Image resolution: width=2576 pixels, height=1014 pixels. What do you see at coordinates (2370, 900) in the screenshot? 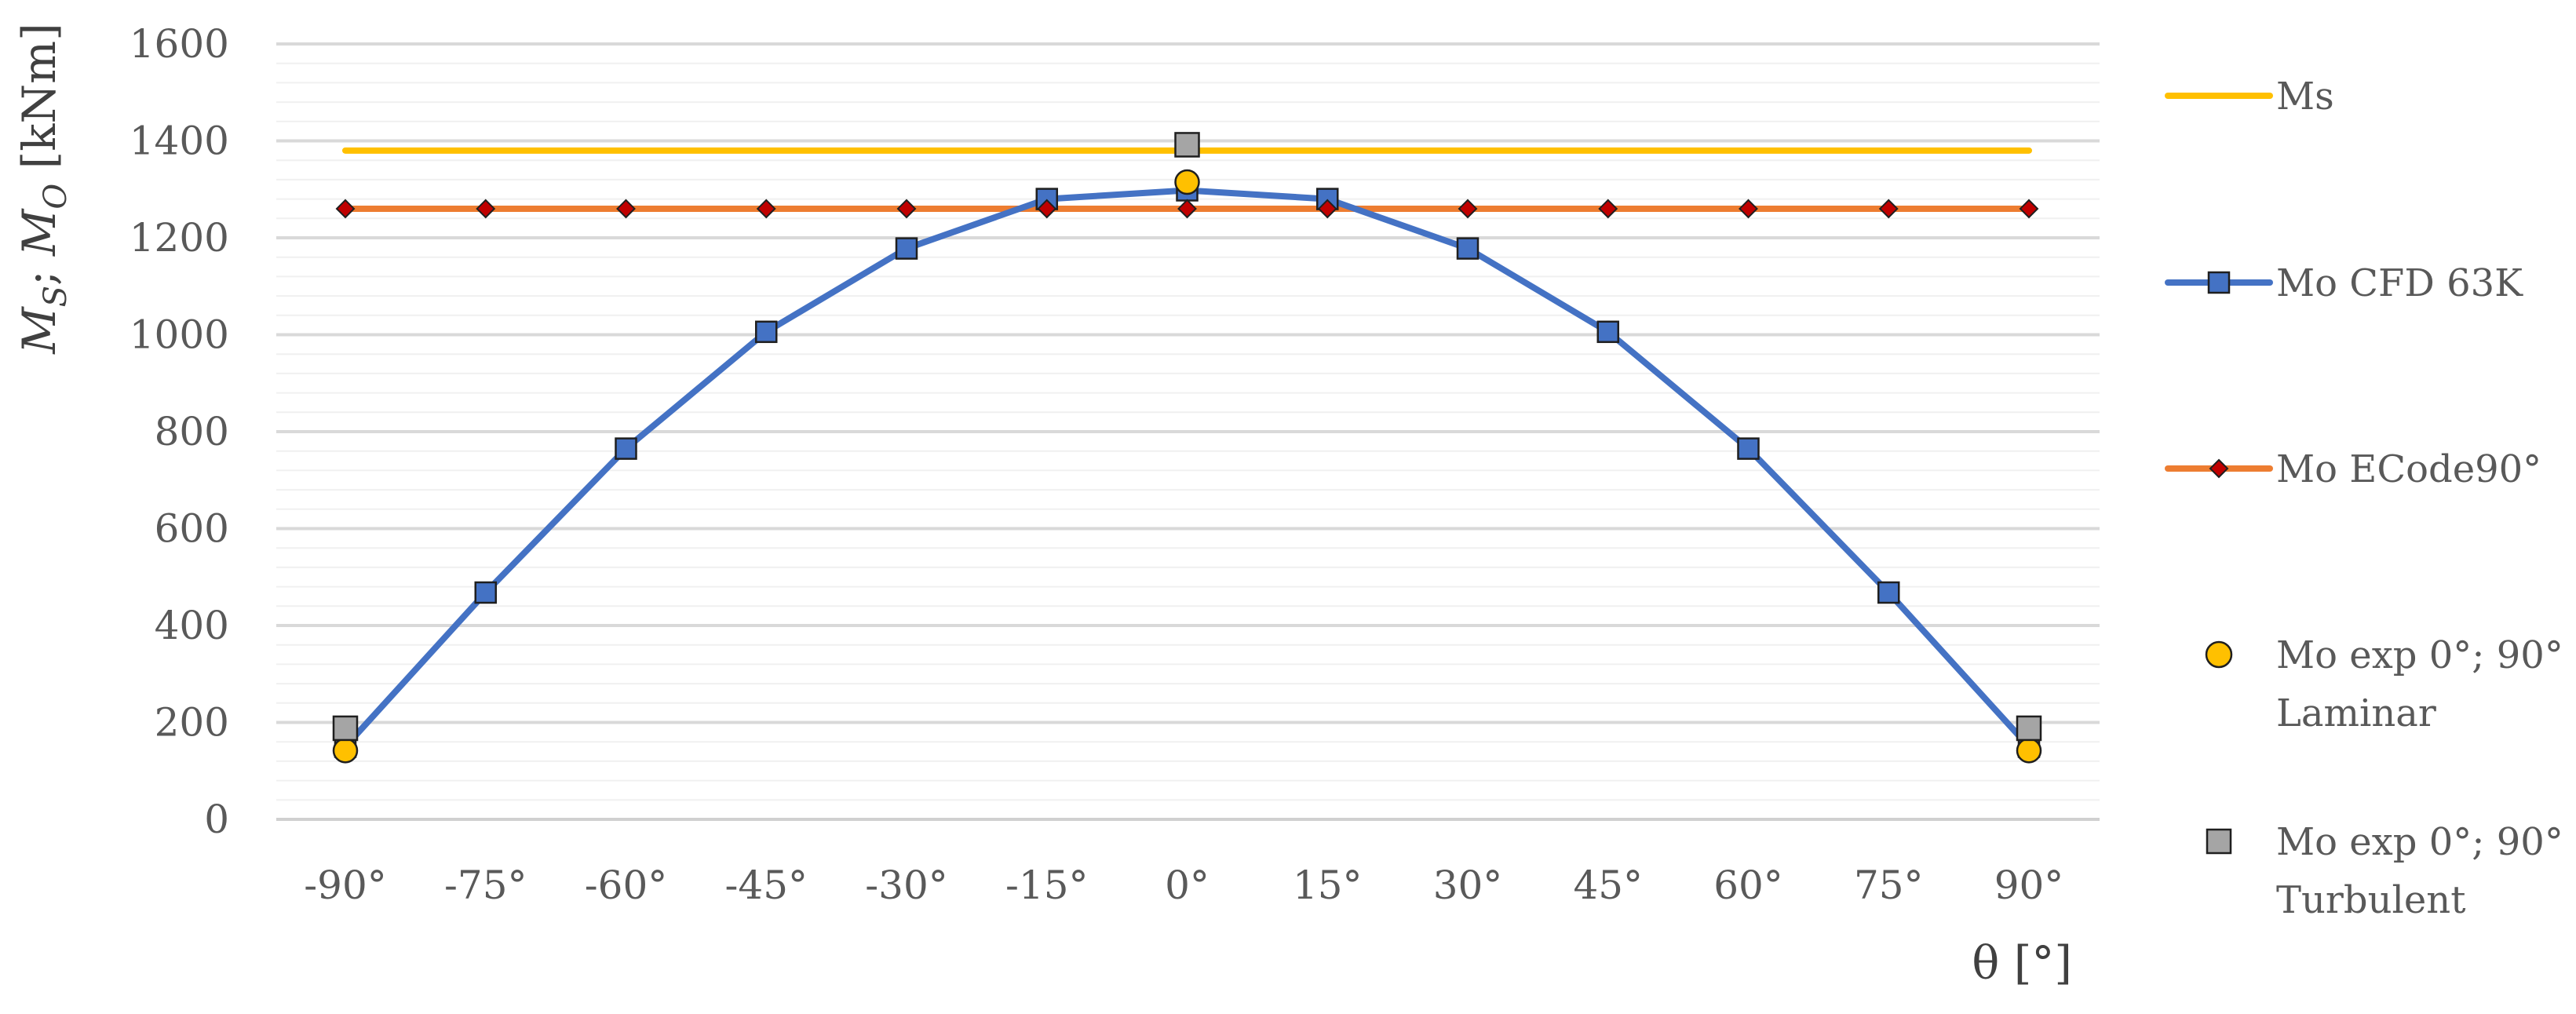
I see `legend-label: Turbulent` at bounding box center [2370, 900].